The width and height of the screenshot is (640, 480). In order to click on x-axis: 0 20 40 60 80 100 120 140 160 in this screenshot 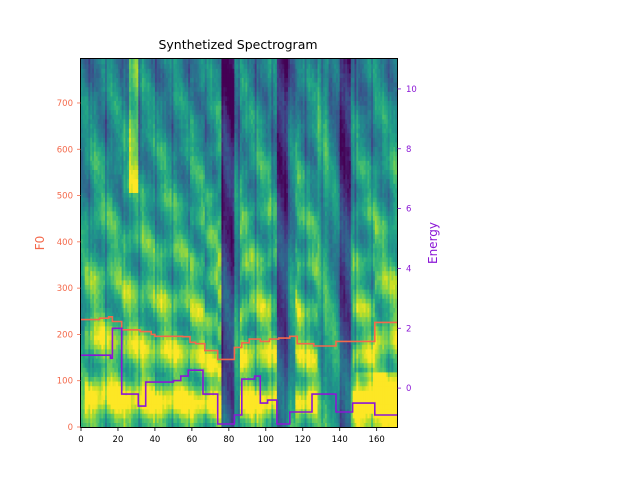, I will do `click(231, 436)`.